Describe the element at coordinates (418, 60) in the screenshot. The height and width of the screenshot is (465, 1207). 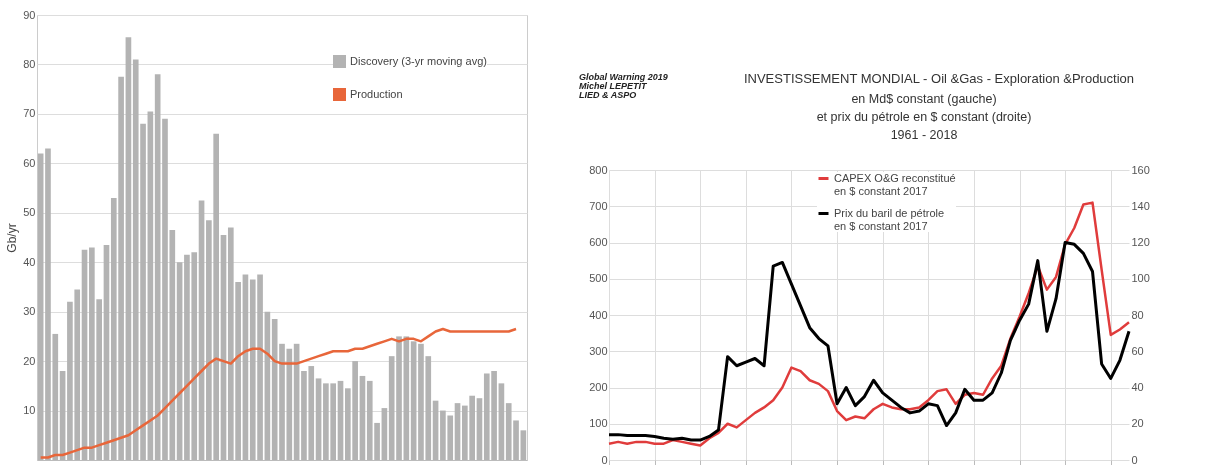
I see `legend-label: Discovery (3-yr moving avg)` at that location.